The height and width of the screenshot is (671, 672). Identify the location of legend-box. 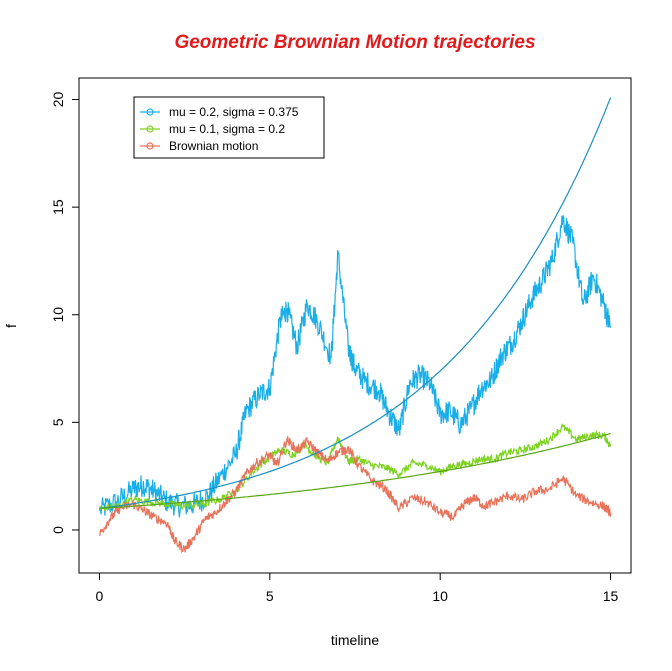
(229, 127).